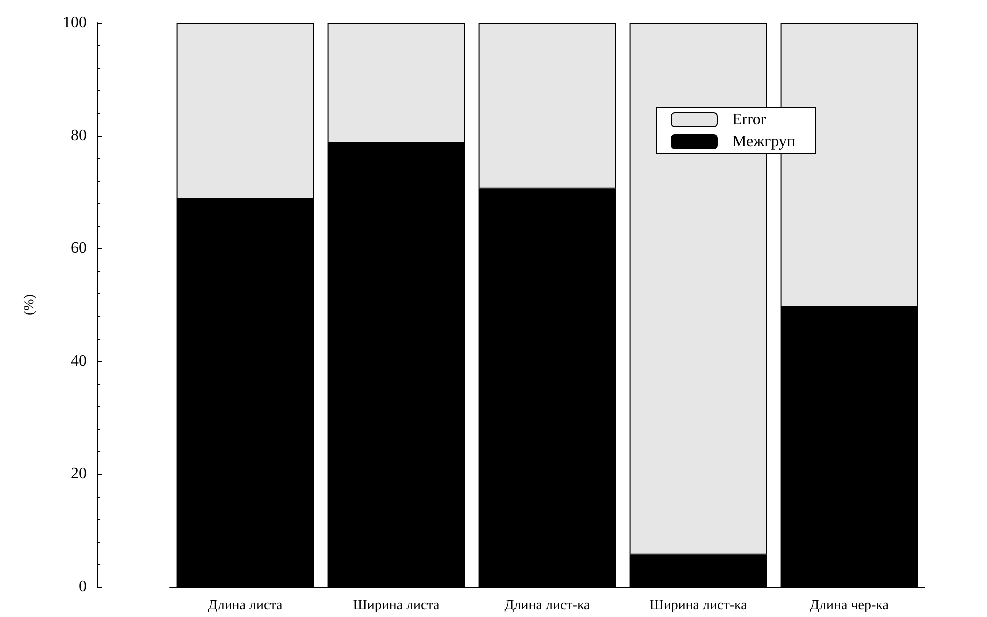 This screenshot has height=617, width=987. Describe the element at coordinates (764, 142) in the screenshot. I see `legend-label: Межгруп` at that location.